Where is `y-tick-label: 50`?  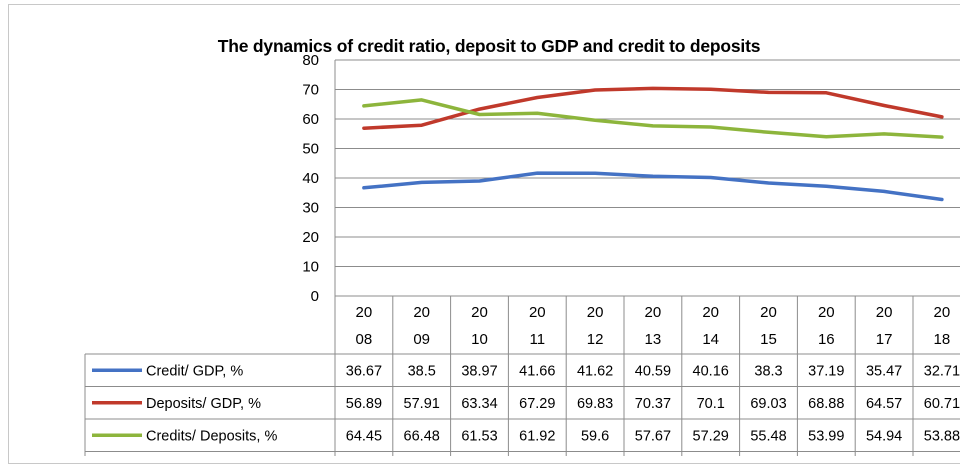 y-tick-label: 50 is located at coordinates (310, 149).